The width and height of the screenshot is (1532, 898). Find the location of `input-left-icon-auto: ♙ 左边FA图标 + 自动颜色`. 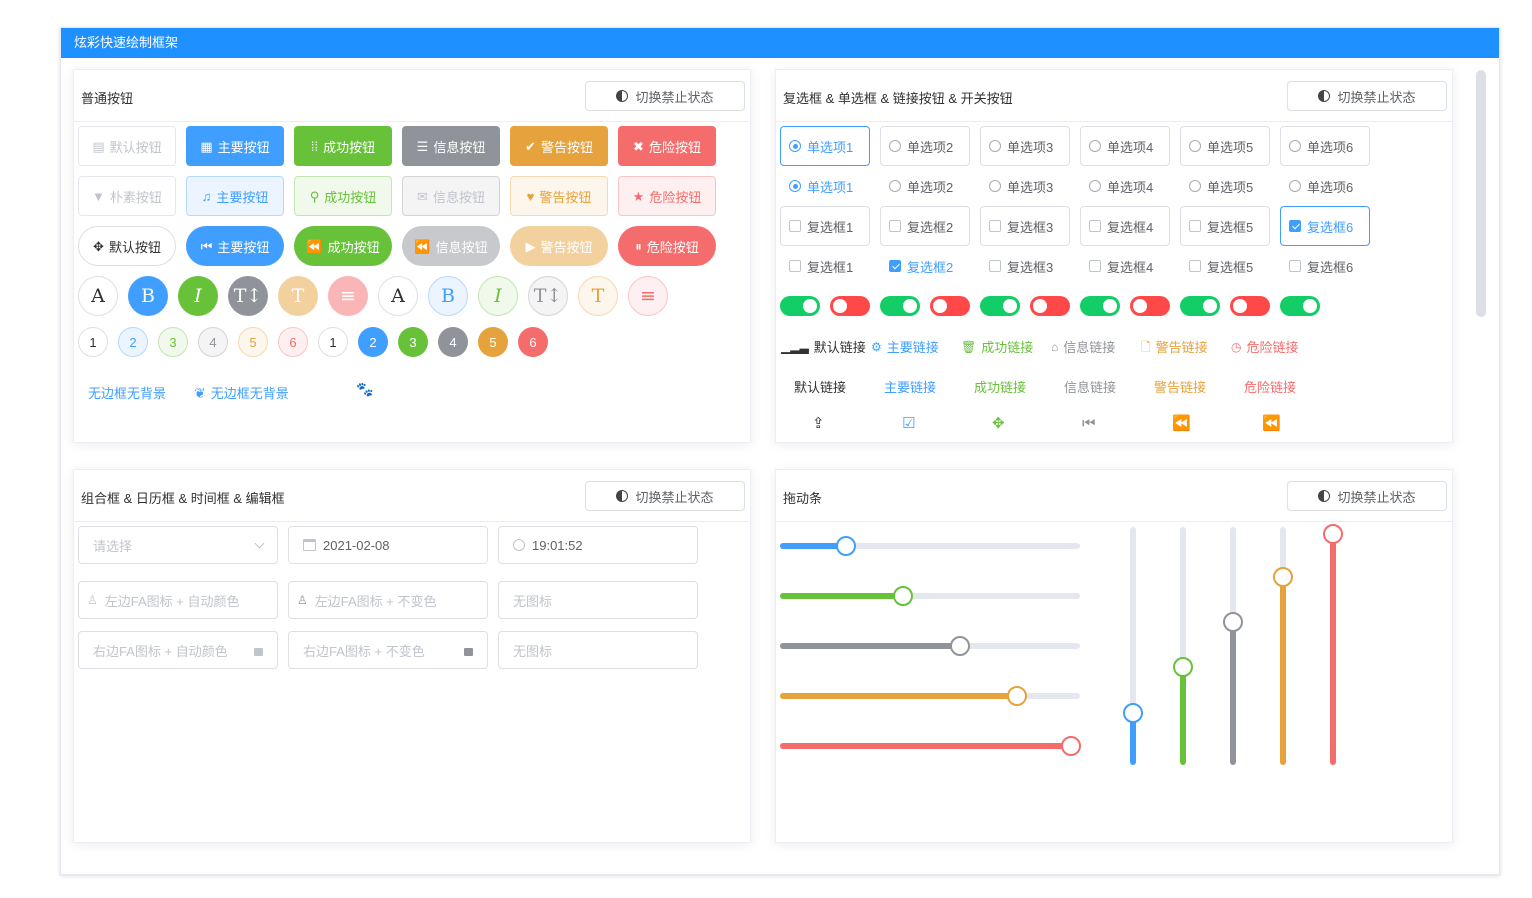

input-left-icon-auto: ♙ 左边FA图标 + 自动颜色 is located at coordinates (178, 600).